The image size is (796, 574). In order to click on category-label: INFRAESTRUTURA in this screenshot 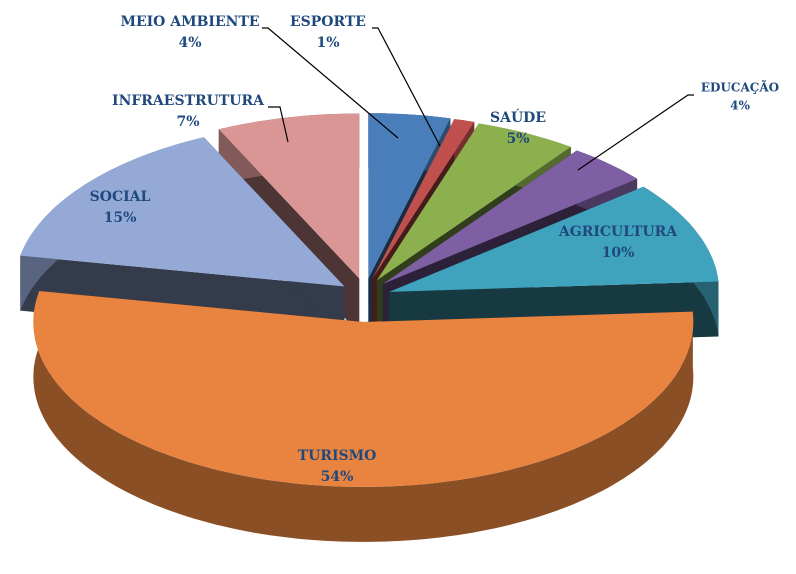, I will do `click(188, 101)`.